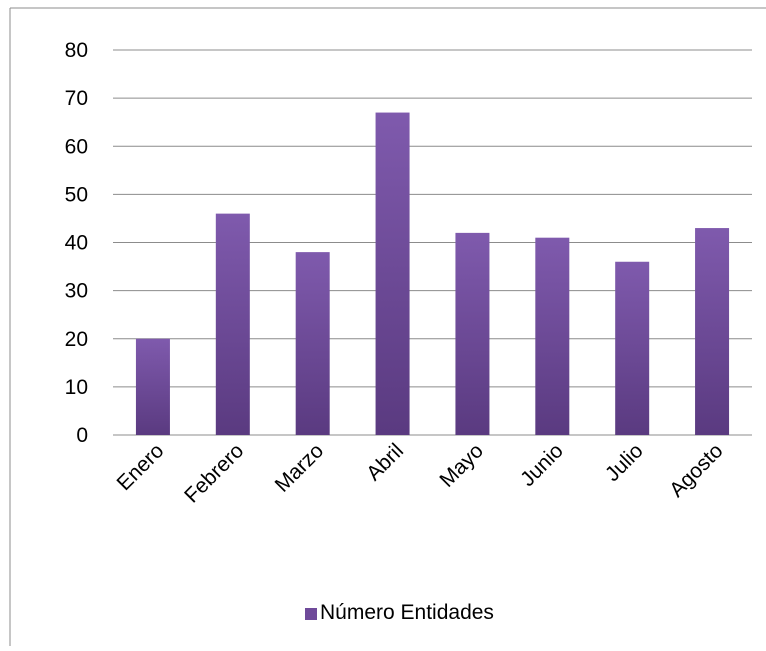 This screenshot has width=766, height=651. I want to click on x-tick-label: Julio, so click(624, 462).